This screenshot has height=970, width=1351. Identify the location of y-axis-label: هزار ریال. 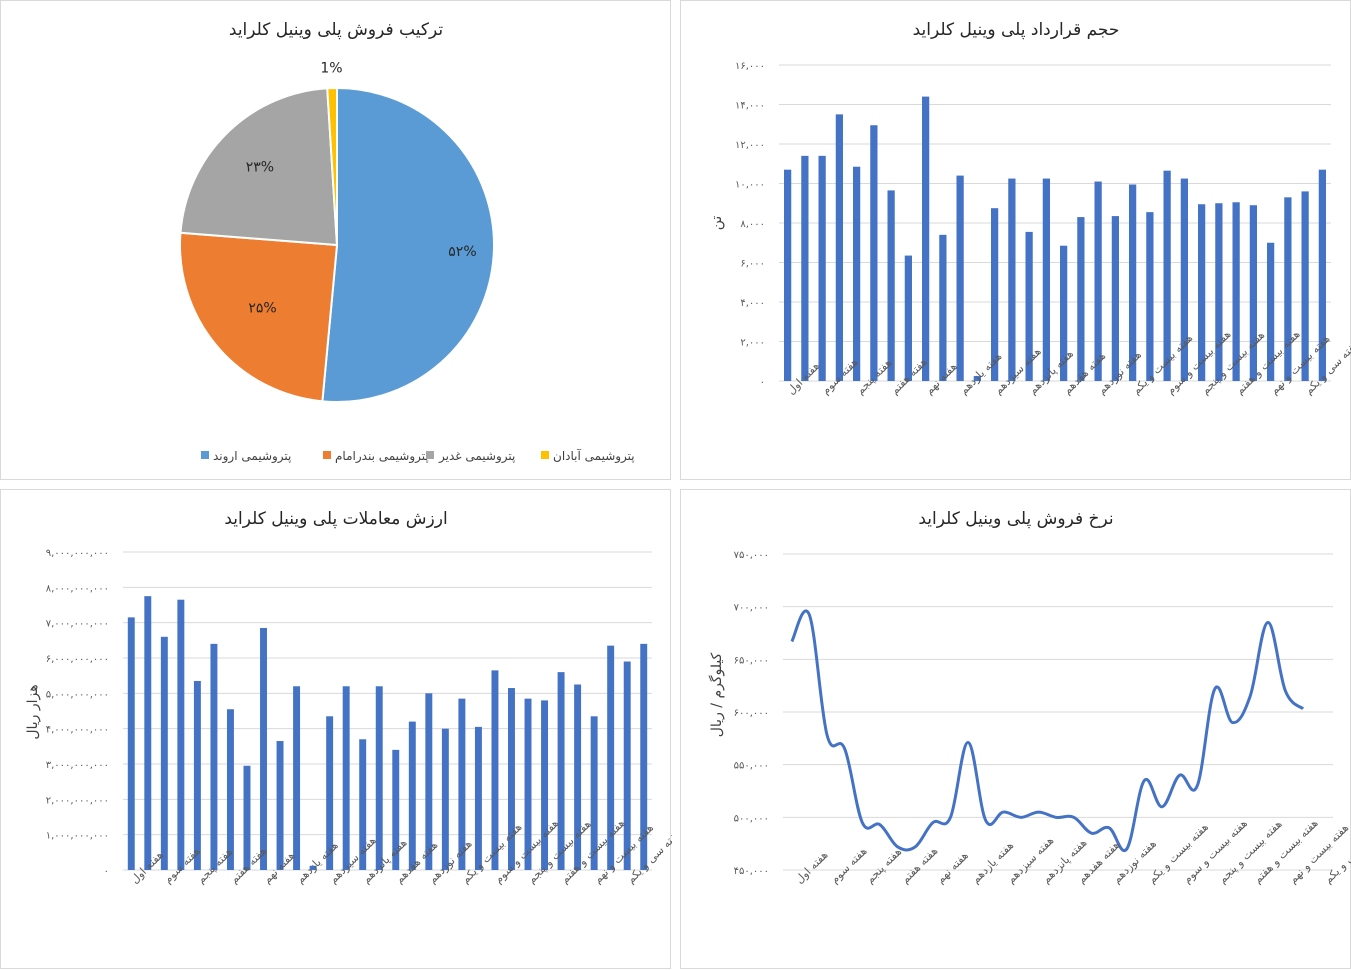
(33, 711).